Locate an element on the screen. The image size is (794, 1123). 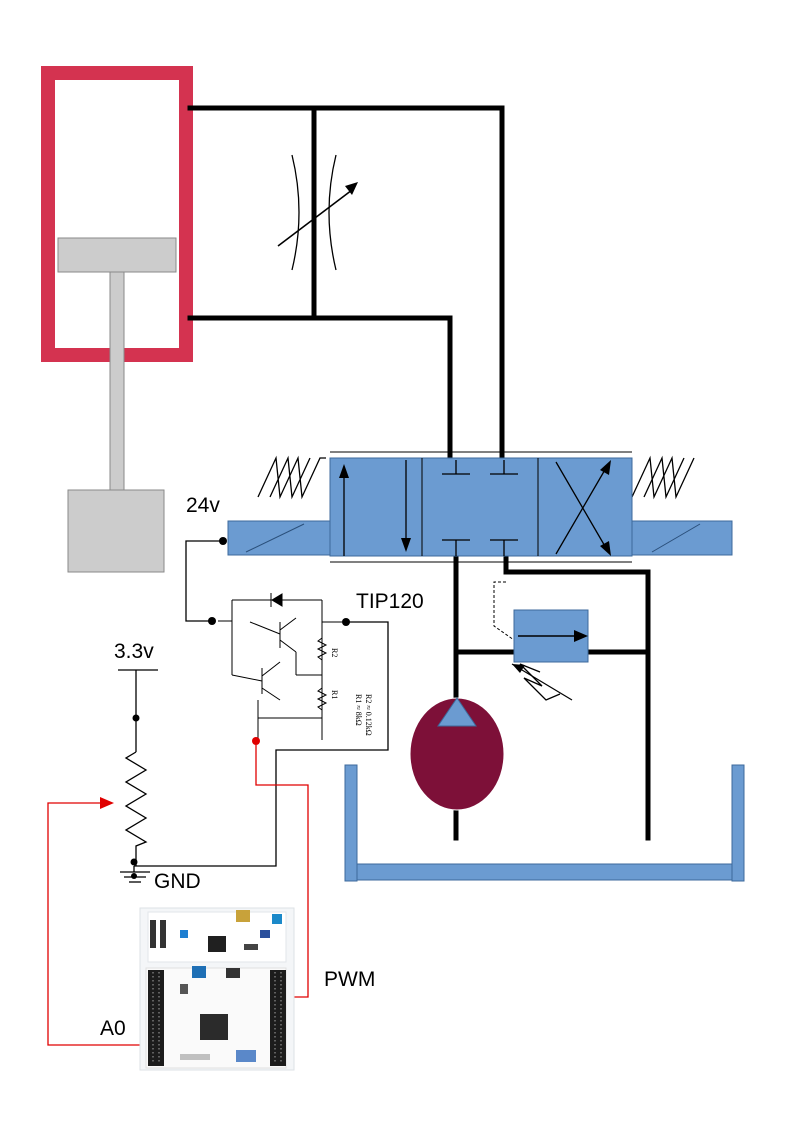
directional-valve is located at coordinates (480, 507).